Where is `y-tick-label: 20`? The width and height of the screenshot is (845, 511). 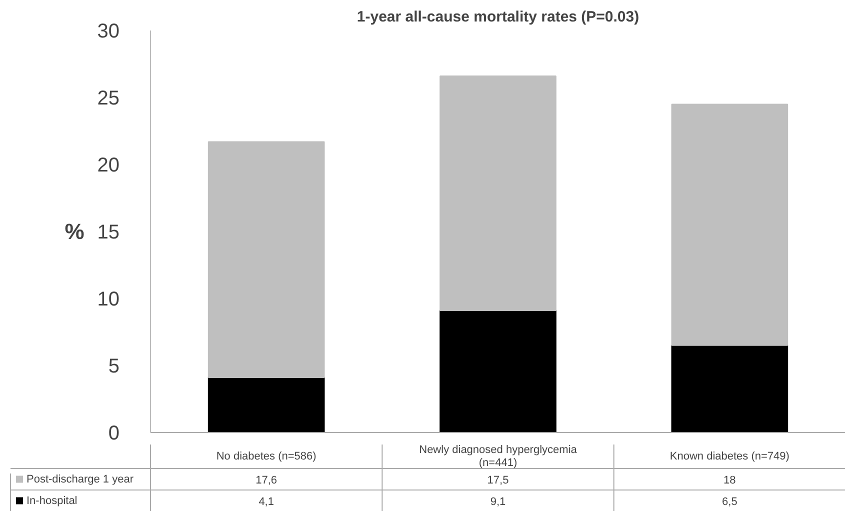
y-tick-label: 20 is located at coordinates (108, 165).